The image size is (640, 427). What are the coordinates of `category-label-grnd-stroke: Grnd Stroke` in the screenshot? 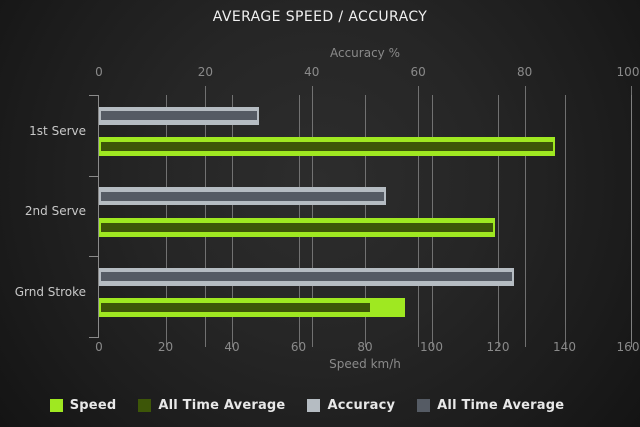 It's located at (50, 291).